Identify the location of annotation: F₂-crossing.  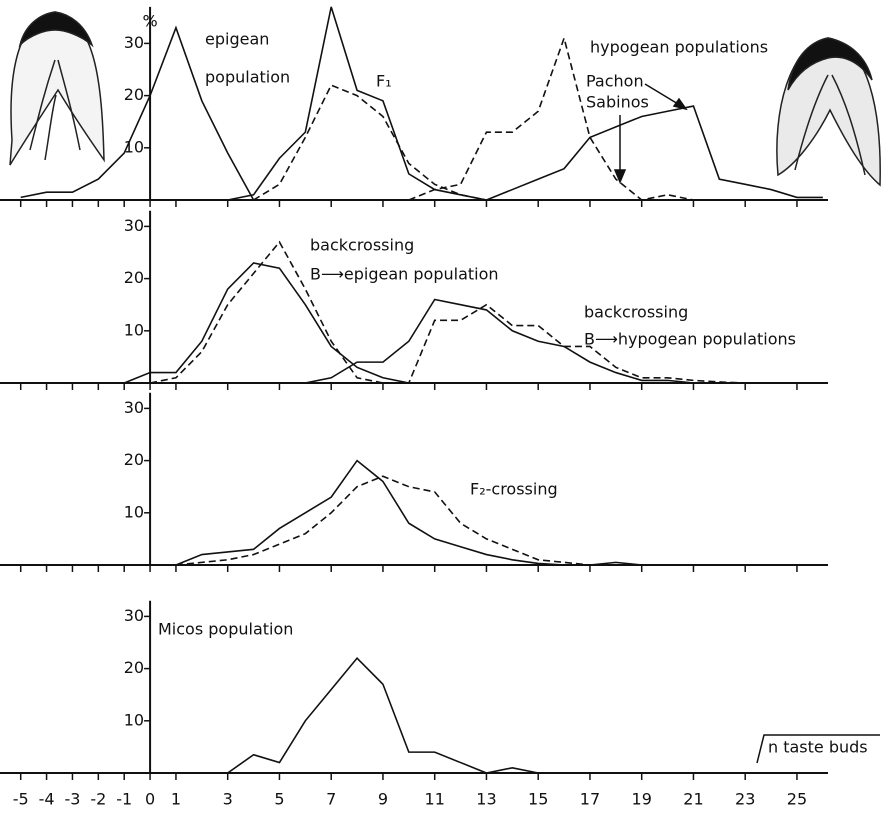
(514, 489).